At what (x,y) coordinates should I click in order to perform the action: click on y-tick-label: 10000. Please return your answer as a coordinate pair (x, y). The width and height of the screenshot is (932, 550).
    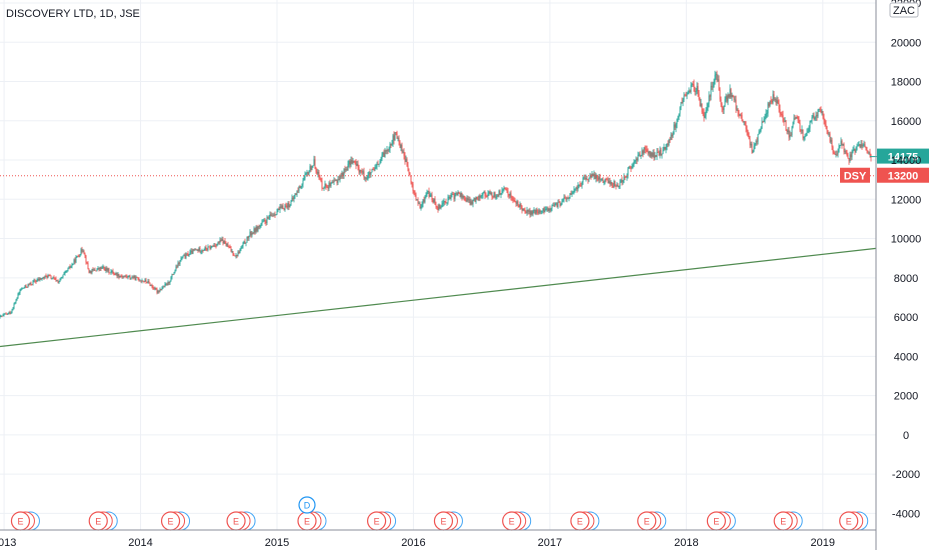
    Looking at the image, I should click on (906, 240).